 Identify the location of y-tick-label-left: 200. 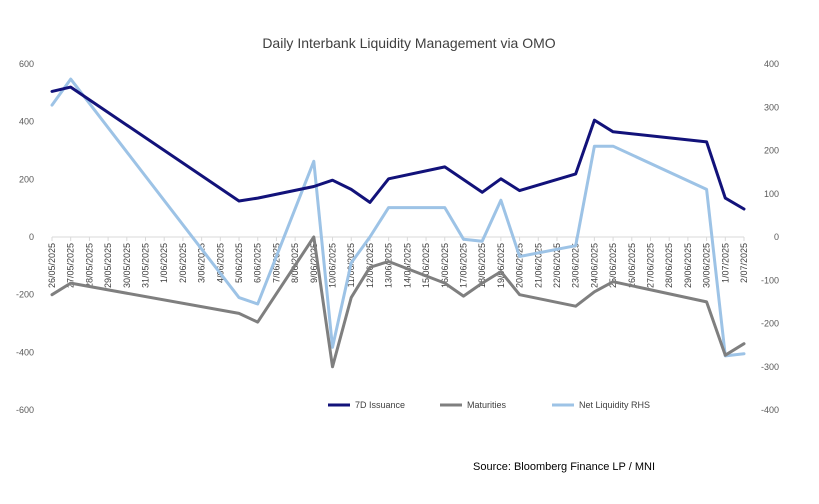
(26, 179).